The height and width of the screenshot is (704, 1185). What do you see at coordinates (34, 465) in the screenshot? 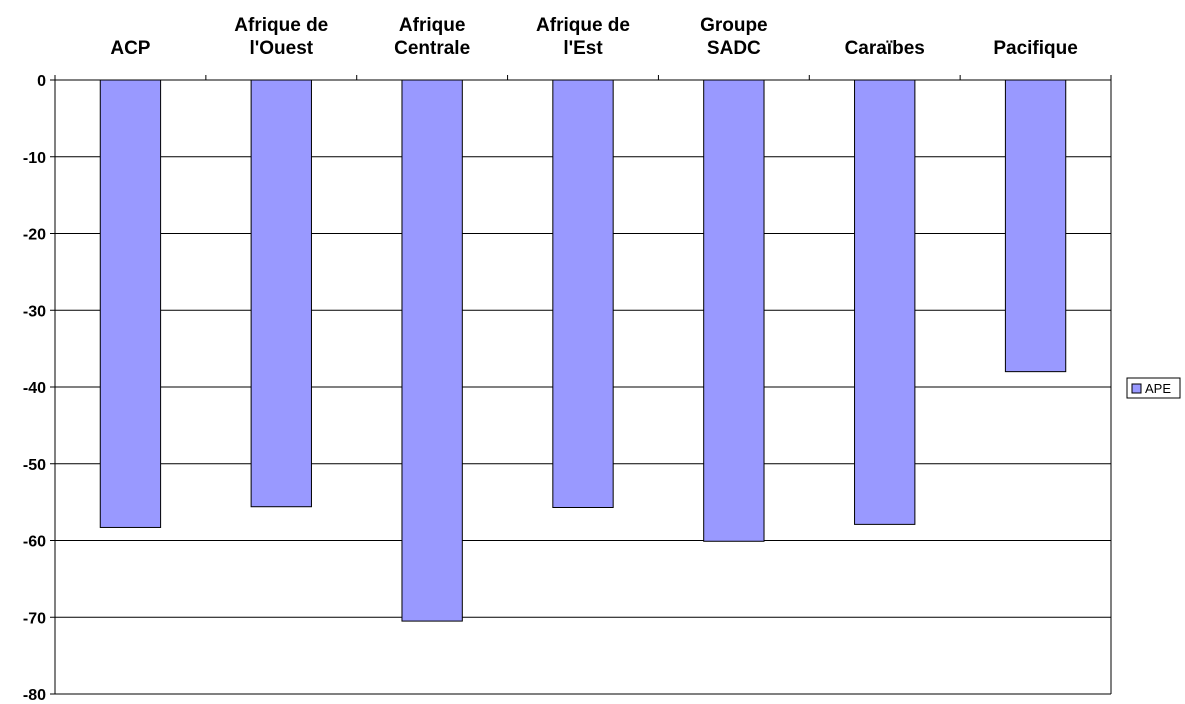
I see `y-tick-label: -50` at bounding box center [34, 465].